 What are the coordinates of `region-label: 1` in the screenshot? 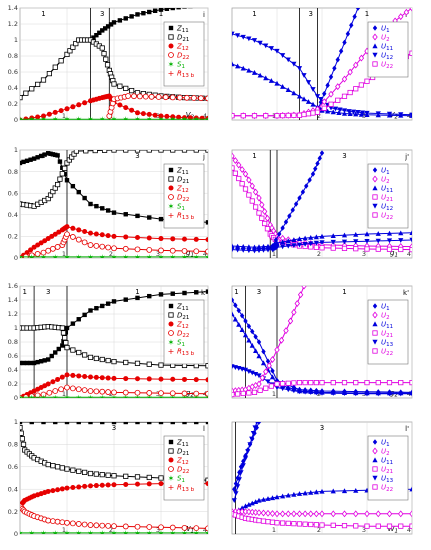 It's located at (254, 14).